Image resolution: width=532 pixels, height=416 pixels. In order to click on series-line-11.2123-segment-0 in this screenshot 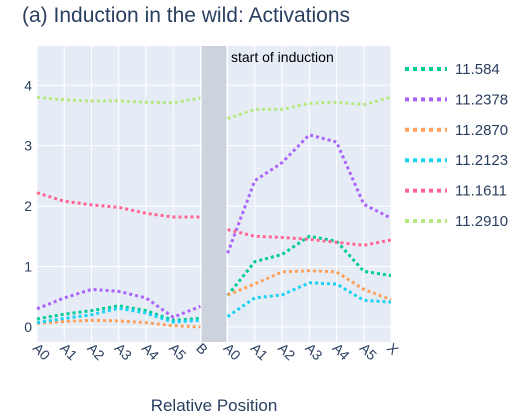, I will do `click(118, 315)`.